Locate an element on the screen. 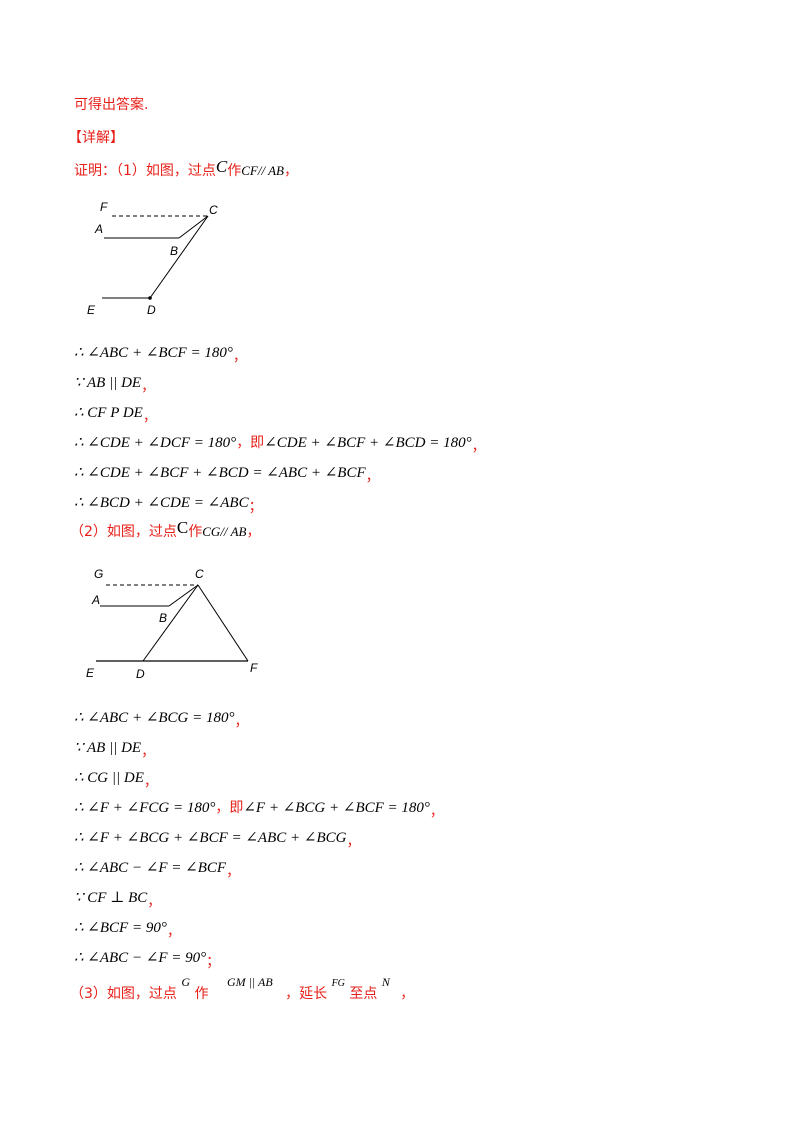 This screenshot has width=800, height=1132. part2-prefix: （2）如图，过点 is located at coordinates (123, 532).